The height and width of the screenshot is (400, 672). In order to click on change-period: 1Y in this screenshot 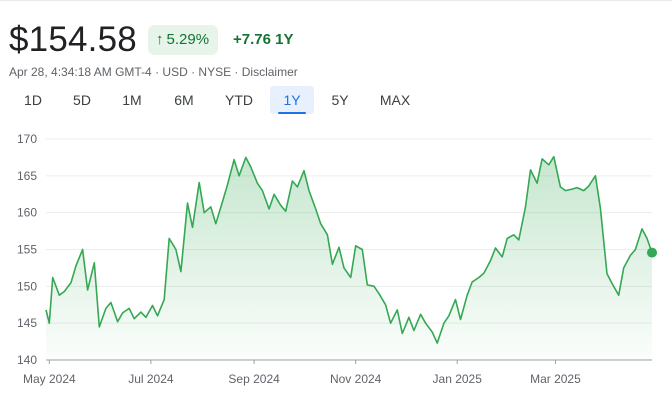, I will do `click(284, 39)`.